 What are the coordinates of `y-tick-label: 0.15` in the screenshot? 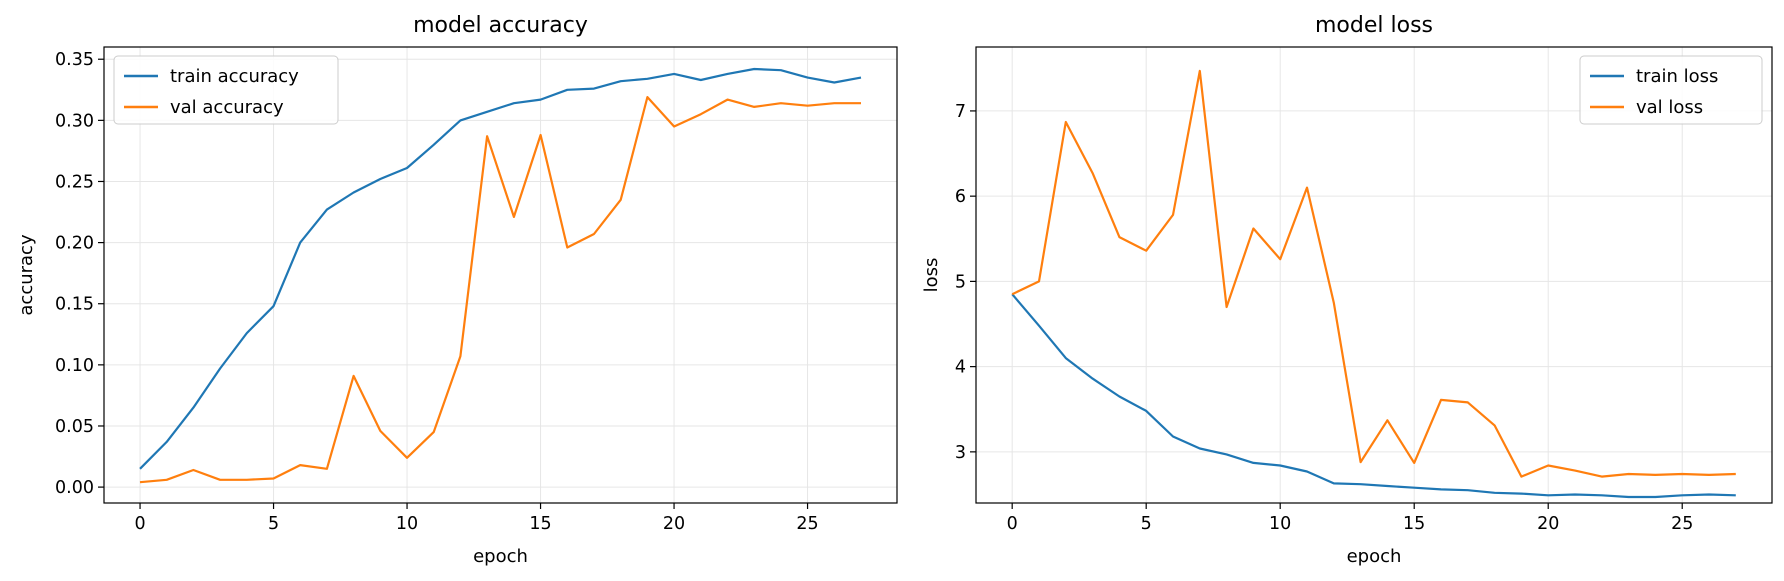 It's located at (74, 305).